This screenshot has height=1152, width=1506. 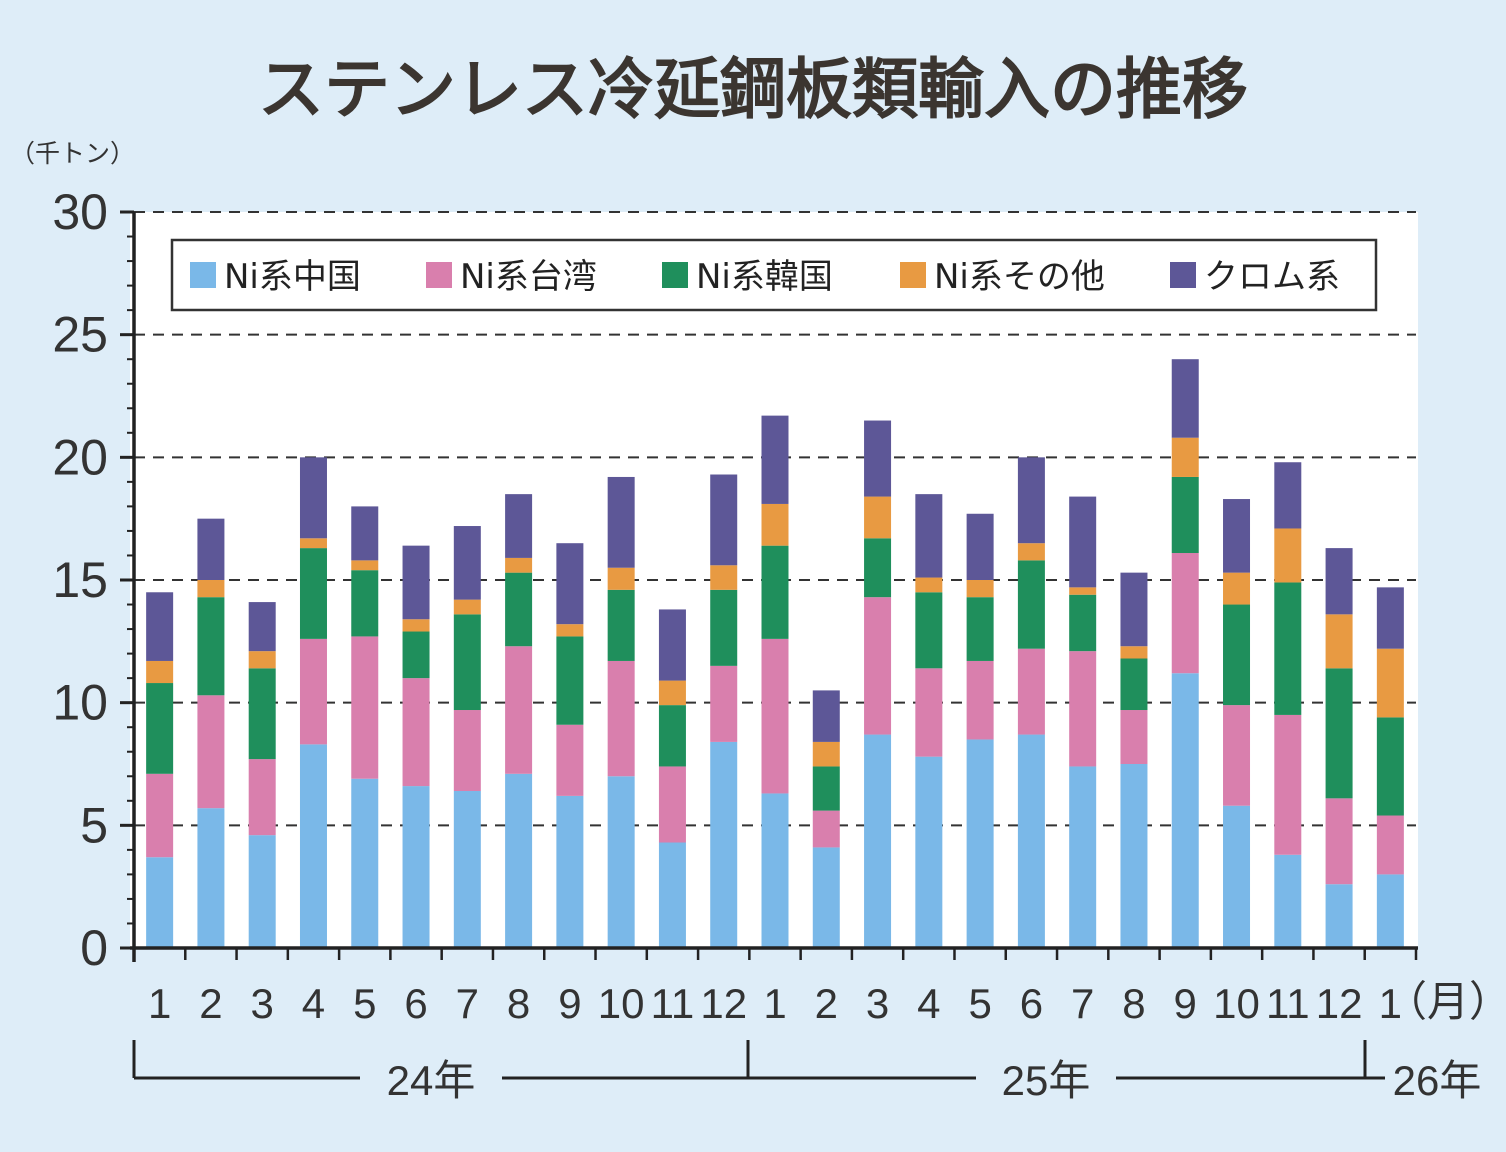 What do you see at coordinates (94, 948) in the screenshot?
I see `y-tick-label: 0` at bounding box center [94, 948].